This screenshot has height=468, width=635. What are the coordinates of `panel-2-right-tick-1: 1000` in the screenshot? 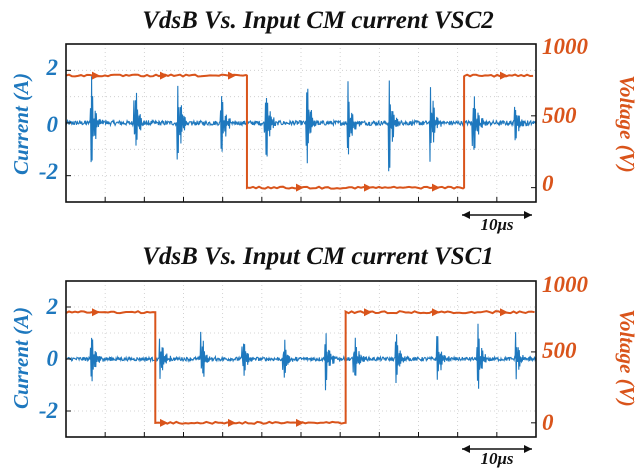 It's located at (565, 284).